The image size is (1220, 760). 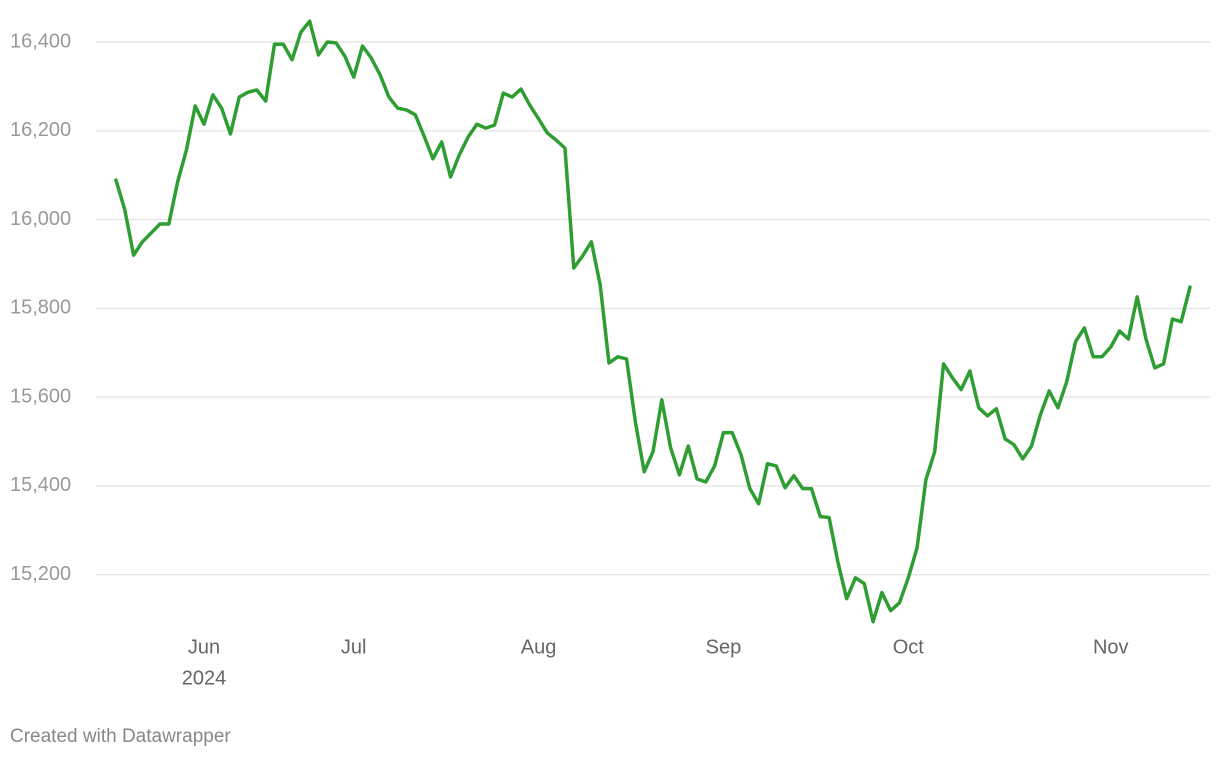 What do you see at coordinates (40, 130) in the screenshot?
I see `y-tick-label: 16,200` at bounding box center [40, 130].